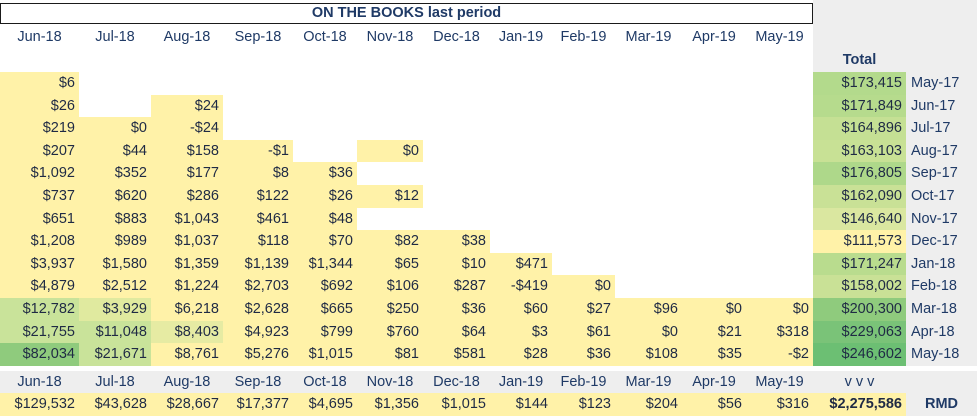 This screenshot has height=416, width=977. What do you see at coordinates (325, 286) in the screenshot?
I see `data-cell: $692` at bounding box center [325, 286].